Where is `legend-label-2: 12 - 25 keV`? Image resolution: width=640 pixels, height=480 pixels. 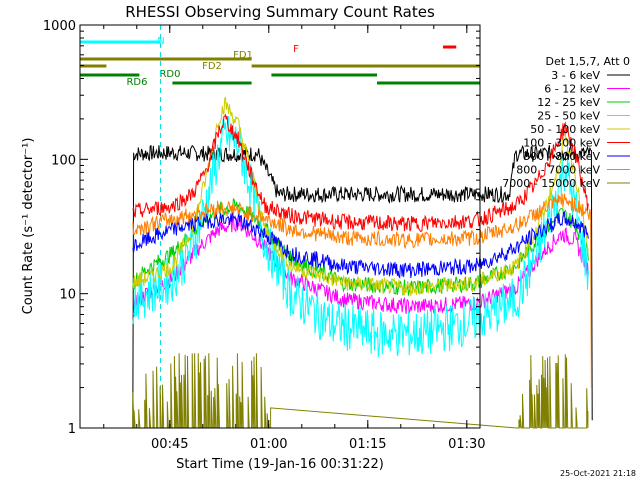 legend-label-2: 12 - 25 keV is located at coordinates (568, 102).